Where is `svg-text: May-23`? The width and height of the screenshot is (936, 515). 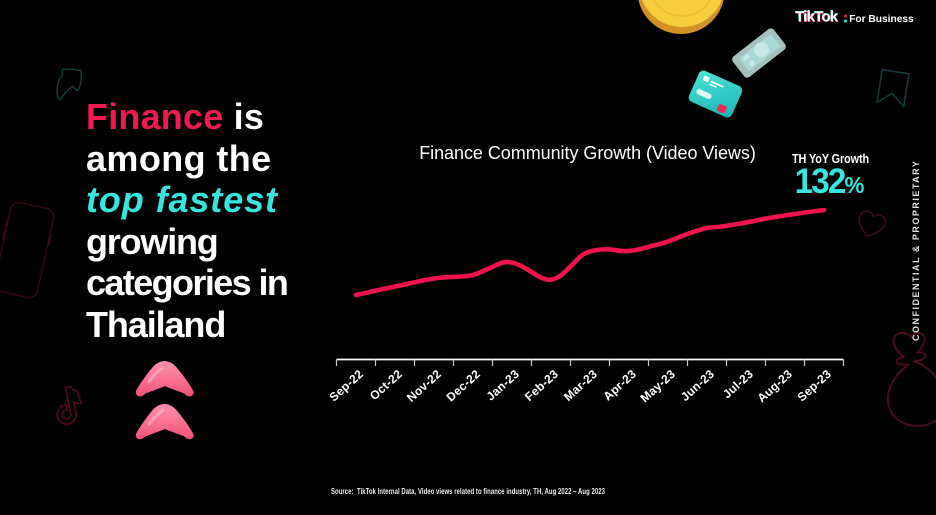 svg-text: May-23 is located at coordinates (658, 386).